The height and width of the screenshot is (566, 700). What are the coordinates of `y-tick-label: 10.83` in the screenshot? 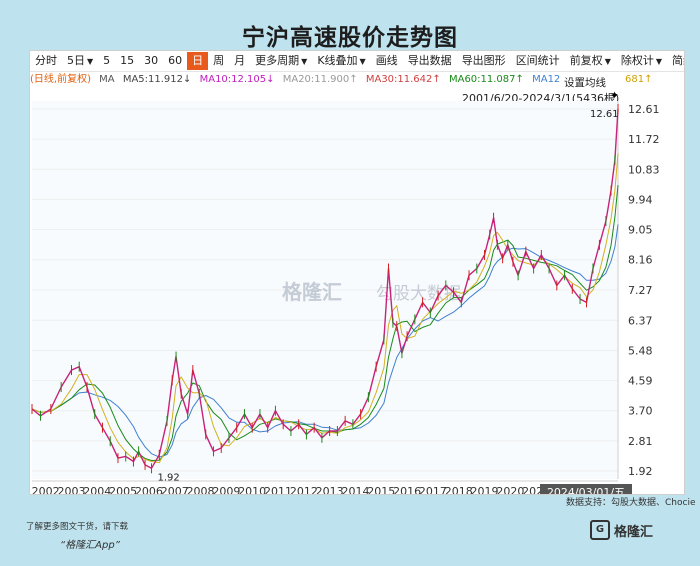 It's located at (644, 169).